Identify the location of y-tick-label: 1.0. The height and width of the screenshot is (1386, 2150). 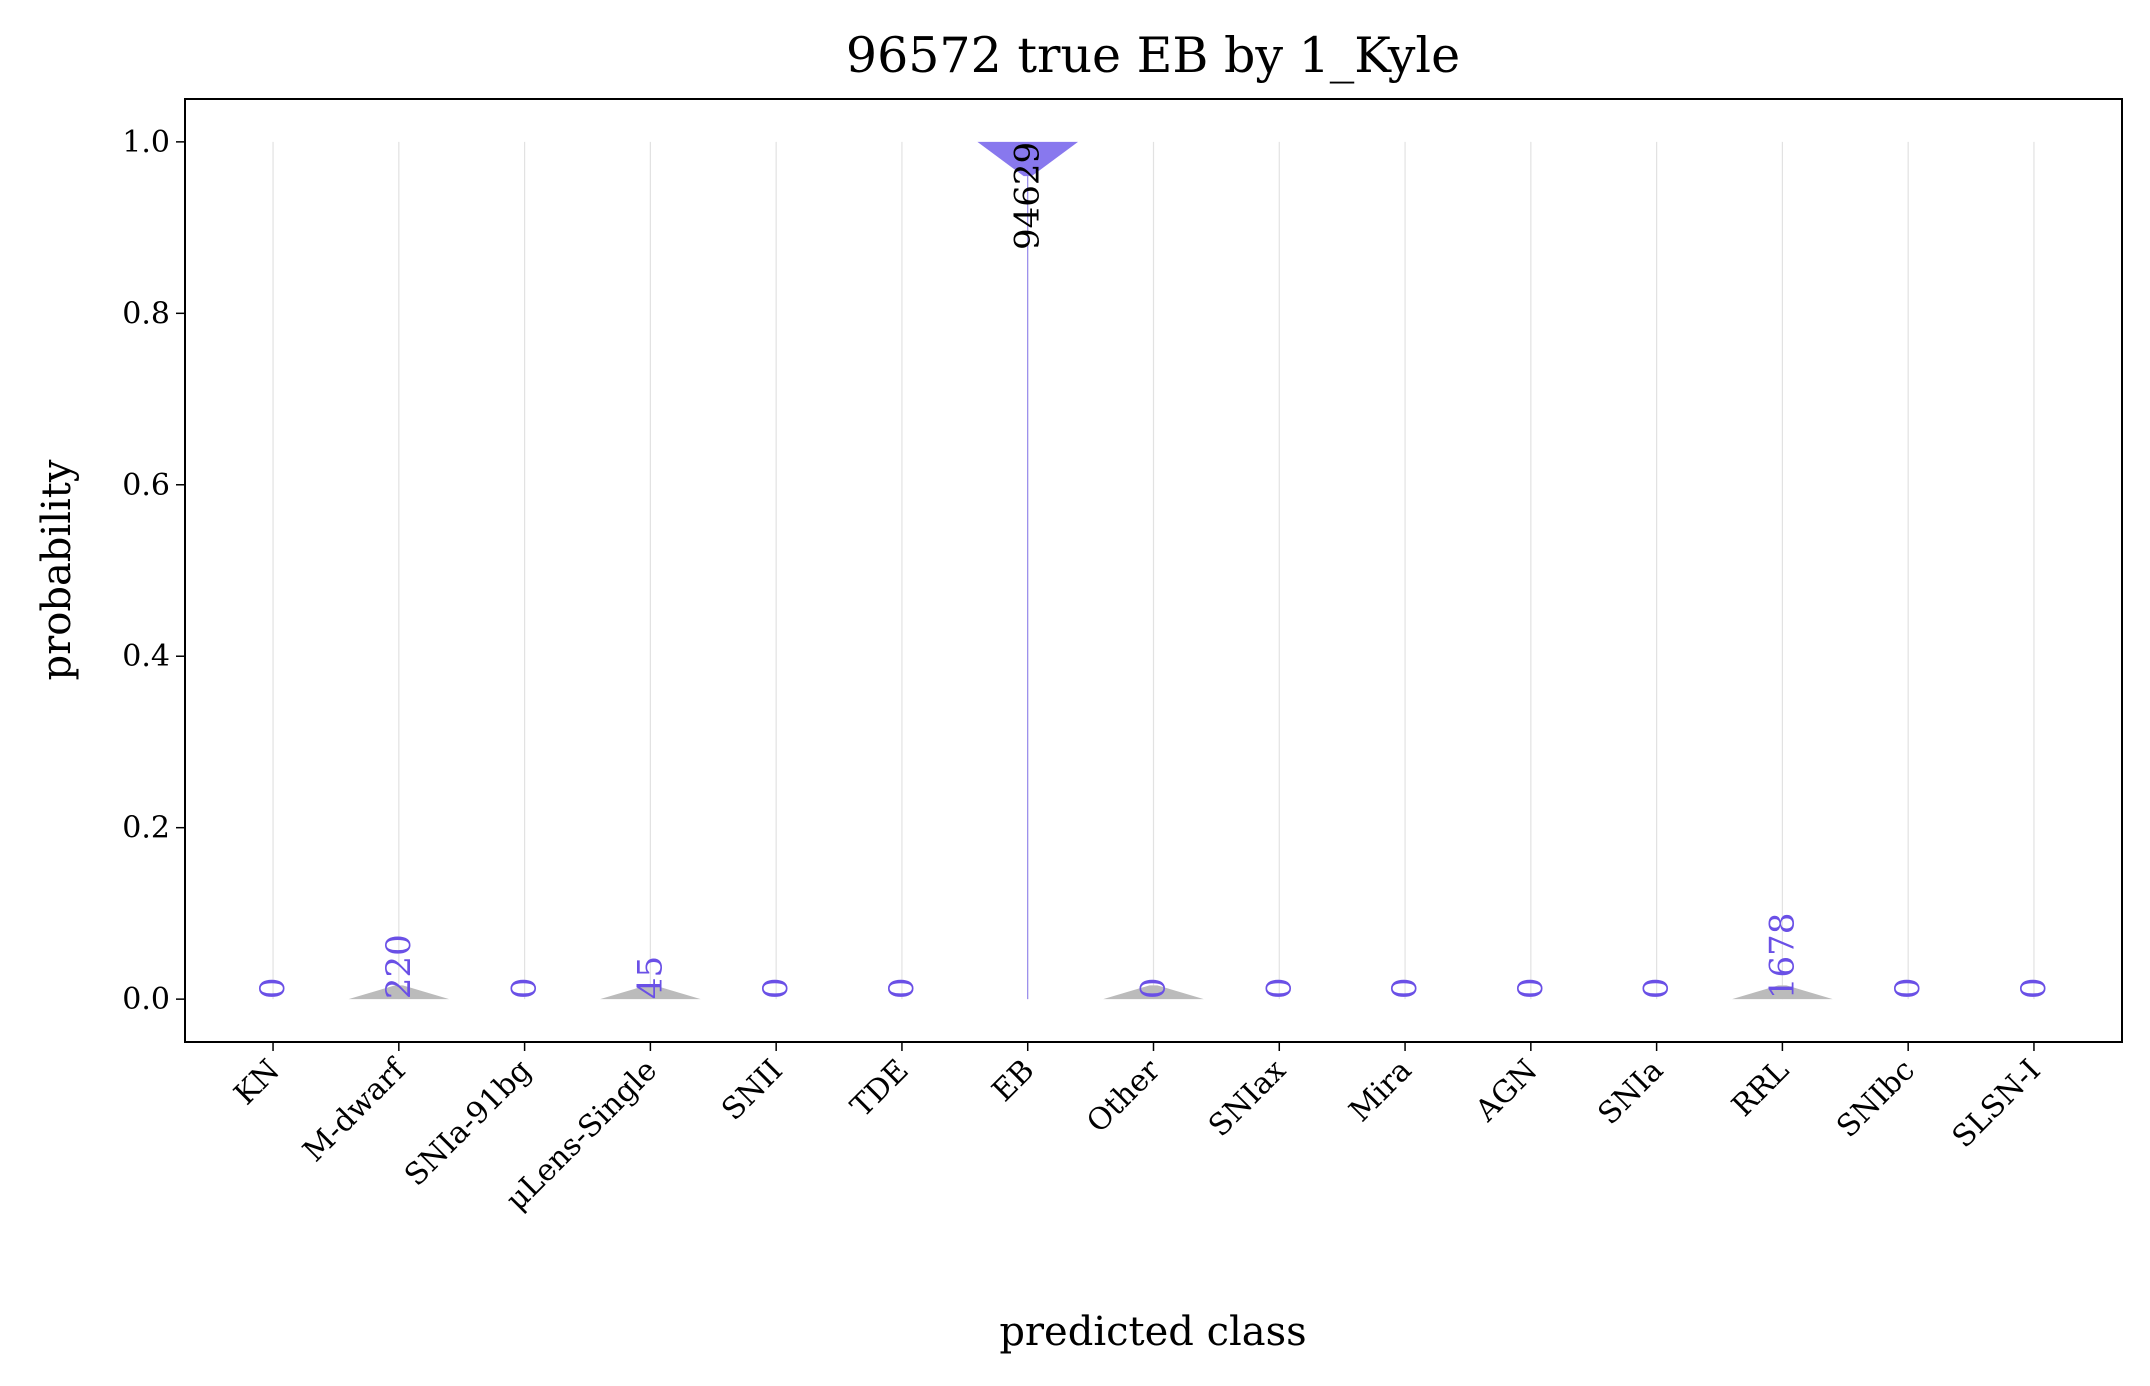
(146, 142).